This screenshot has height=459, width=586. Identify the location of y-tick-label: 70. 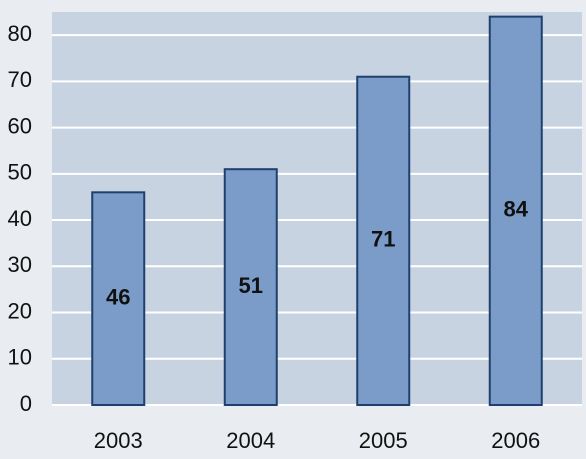
(20, 79).